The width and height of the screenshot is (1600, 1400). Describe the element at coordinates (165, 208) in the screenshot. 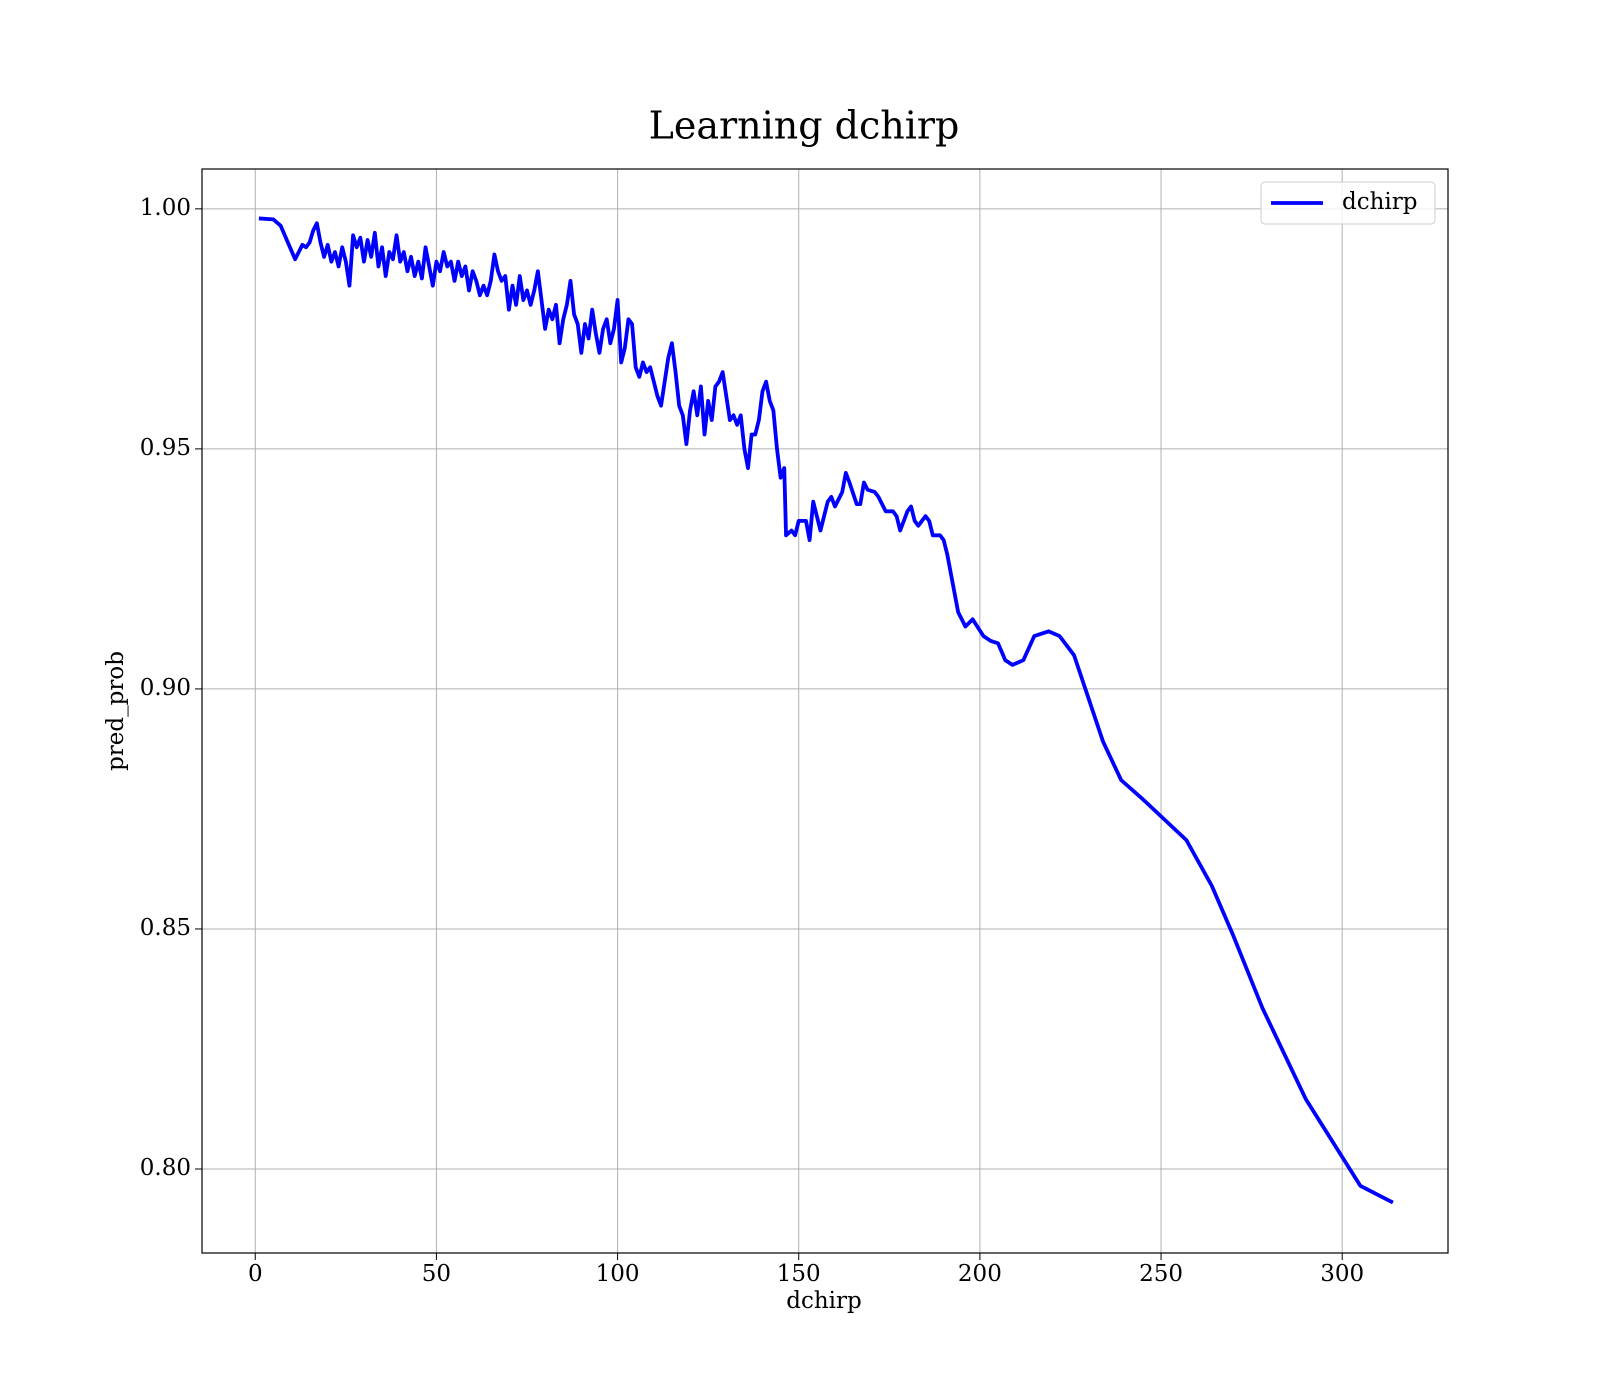

I see `y-tick-label: 1.00` at that location.